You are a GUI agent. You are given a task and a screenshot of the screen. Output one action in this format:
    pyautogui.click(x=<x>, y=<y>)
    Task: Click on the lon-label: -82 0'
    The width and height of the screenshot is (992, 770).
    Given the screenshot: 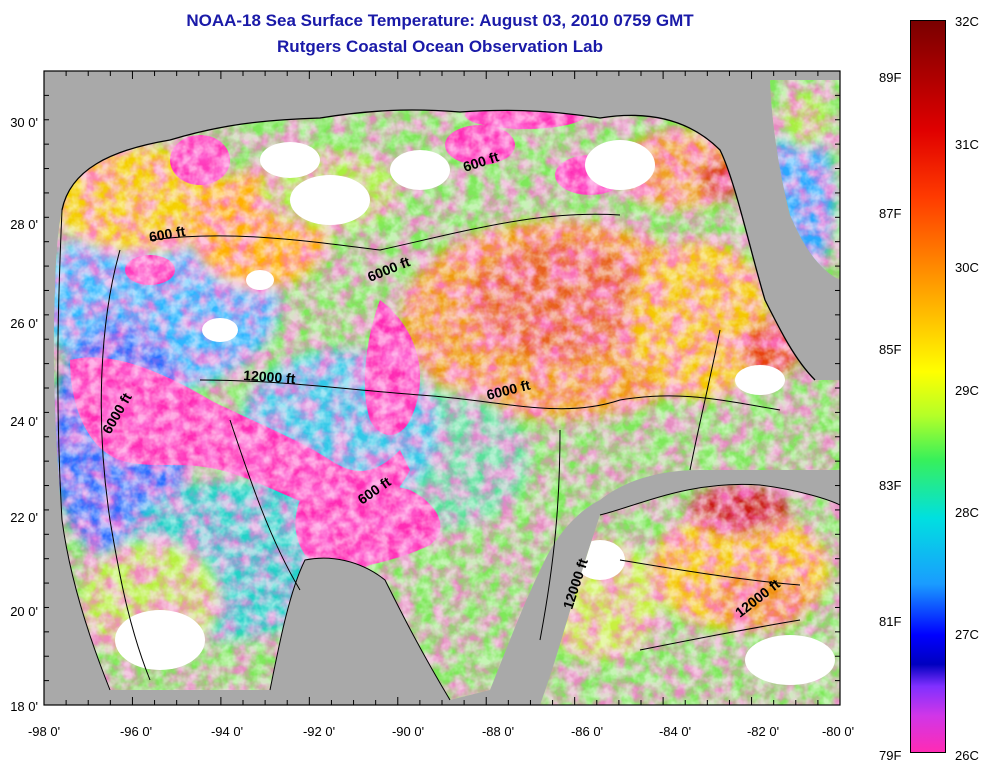 What is the action you would take?
    pyautogui.click(x=763, y=731)
    